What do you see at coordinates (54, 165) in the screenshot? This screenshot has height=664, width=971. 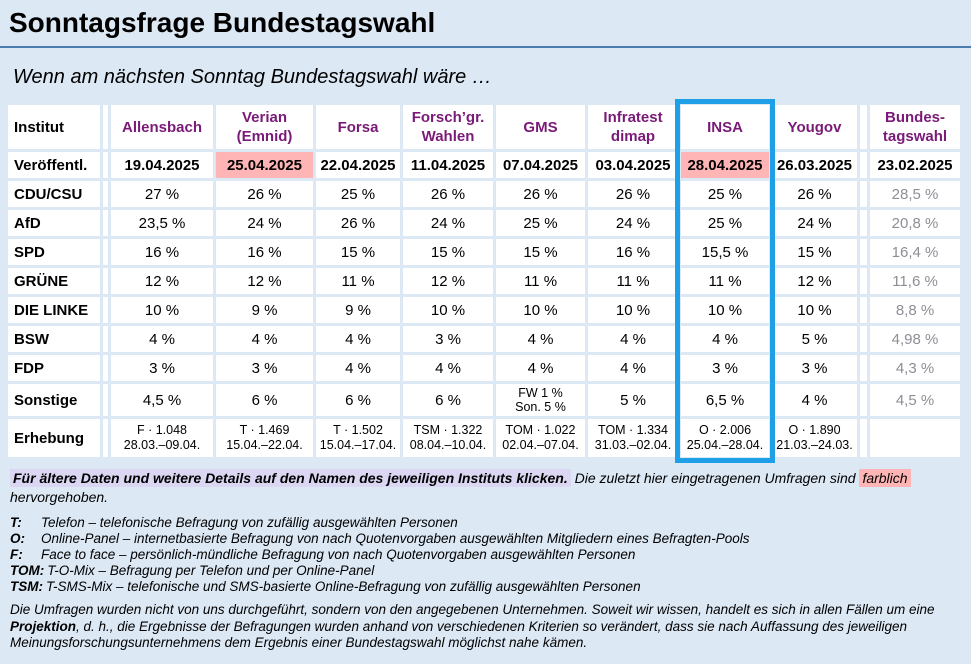 I see `published-row-label: Veröffentl.` at bounding box center [54, 165].